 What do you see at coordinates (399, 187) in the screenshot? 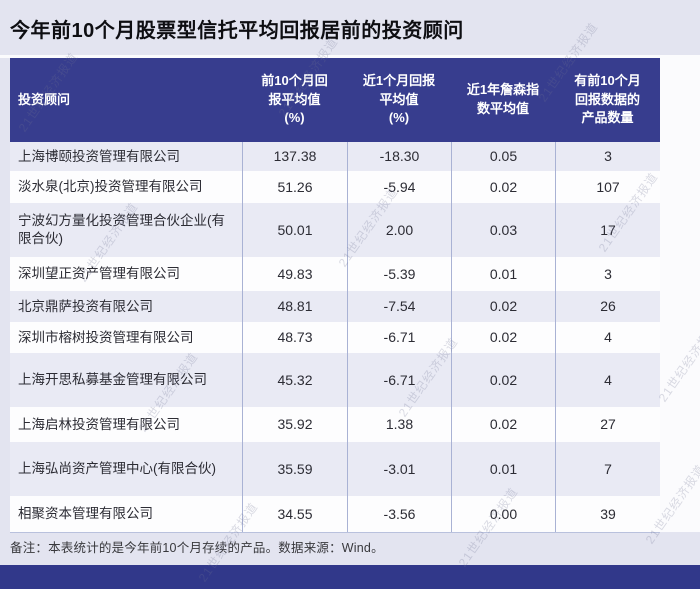
I see `cell-1m-return: -5.94` at bounding box center [399, 187].